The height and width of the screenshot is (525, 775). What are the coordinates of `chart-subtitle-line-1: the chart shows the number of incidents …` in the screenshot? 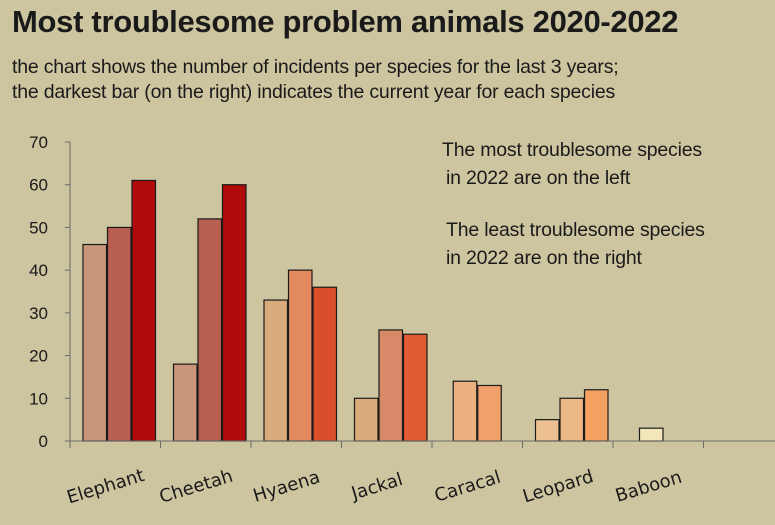 It's located at (315, 67).